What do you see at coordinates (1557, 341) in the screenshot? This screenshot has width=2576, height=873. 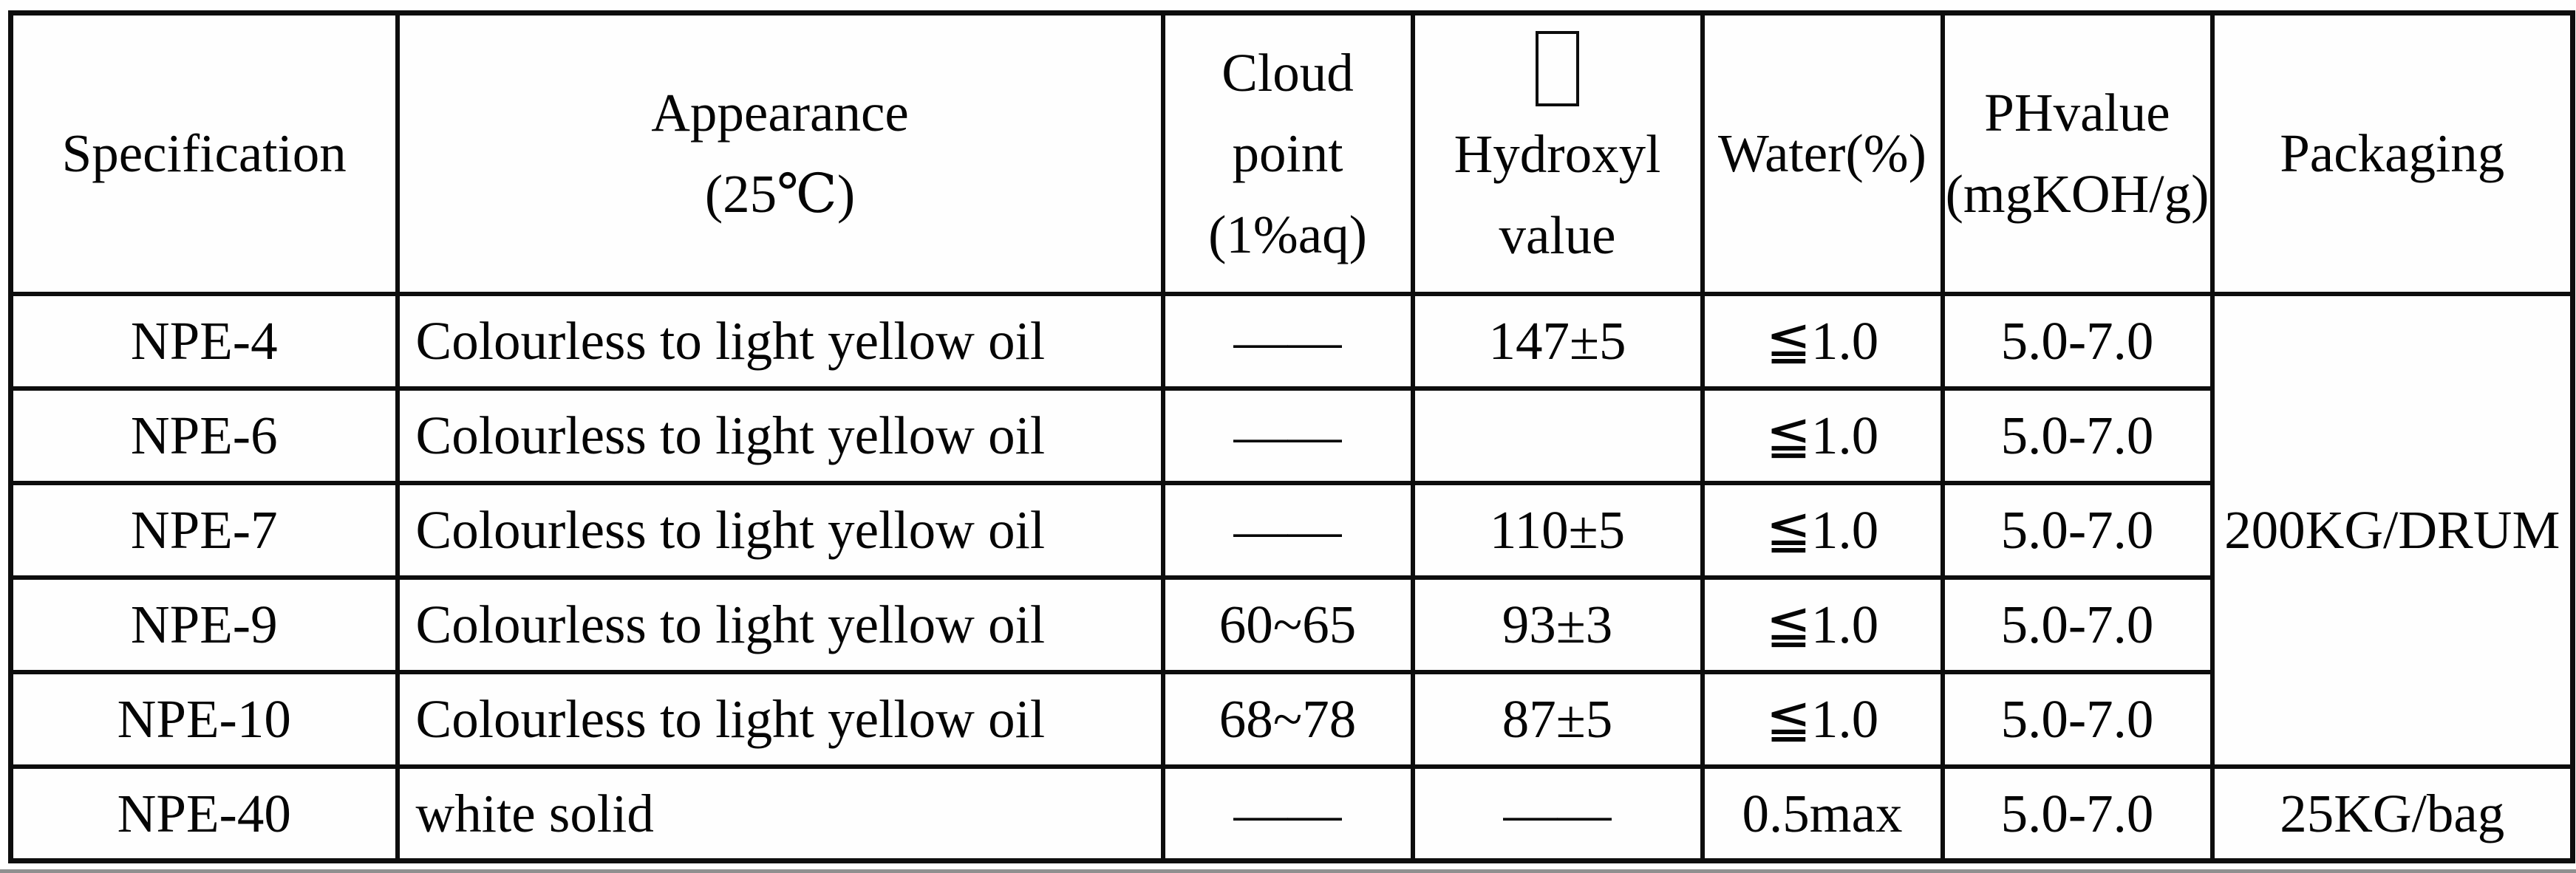 I see `cell-hydroxyl-value: 147±5` at bounding box center [1557, 341].